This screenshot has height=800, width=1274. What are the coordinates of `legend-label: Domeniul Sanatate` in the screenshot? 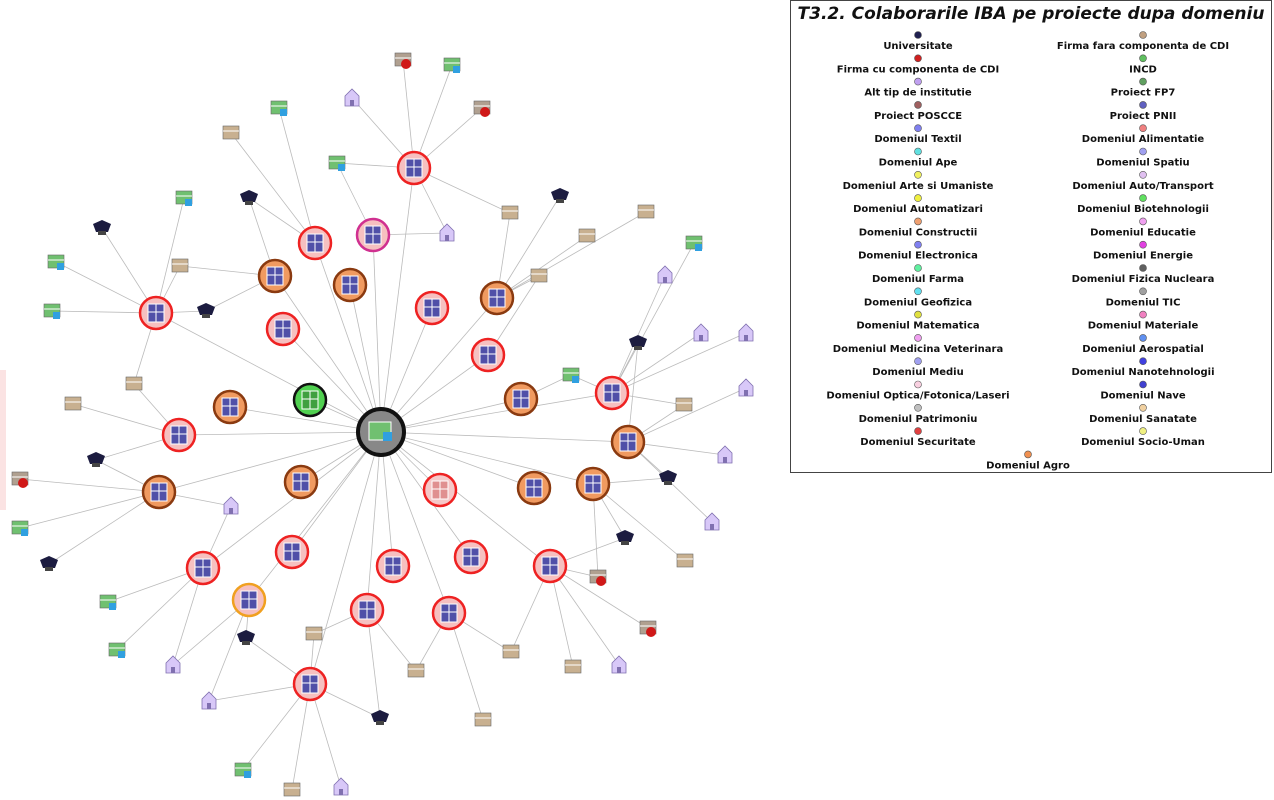 It's located at (1143, 419).